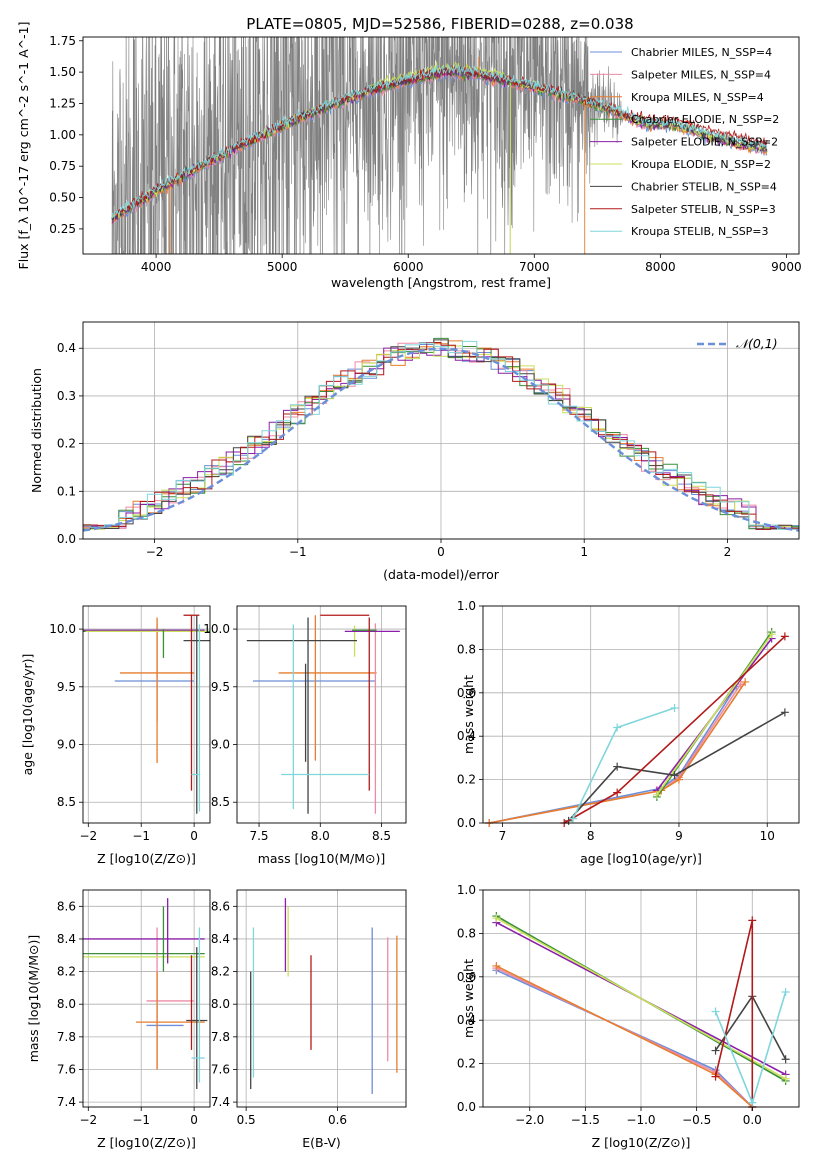 This screenshot has height=1170, width=819. I want to click on y-tick-label: 8.6, so click(66, 906).